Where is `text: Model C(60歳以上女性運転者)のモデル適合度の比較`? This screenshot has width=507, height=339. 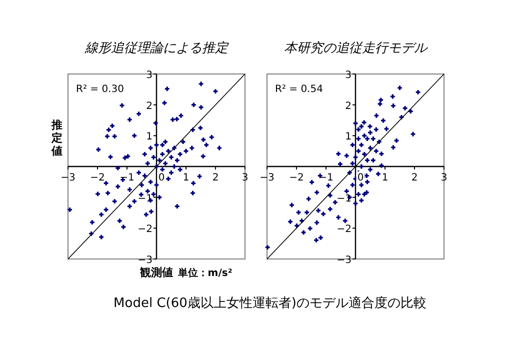 text: Model C(60歳以上女性運転者)のモデル適合度の比較 is located at coordinates (270, 303).